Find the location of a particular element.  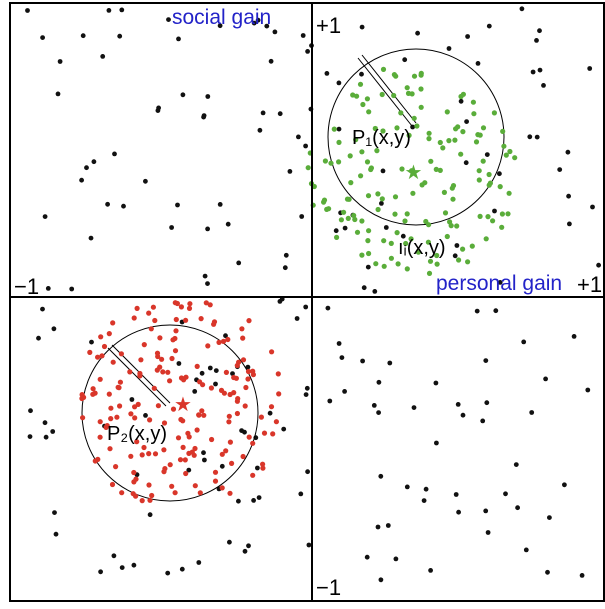

group-p1-radius is located at coordinates (385, 92).